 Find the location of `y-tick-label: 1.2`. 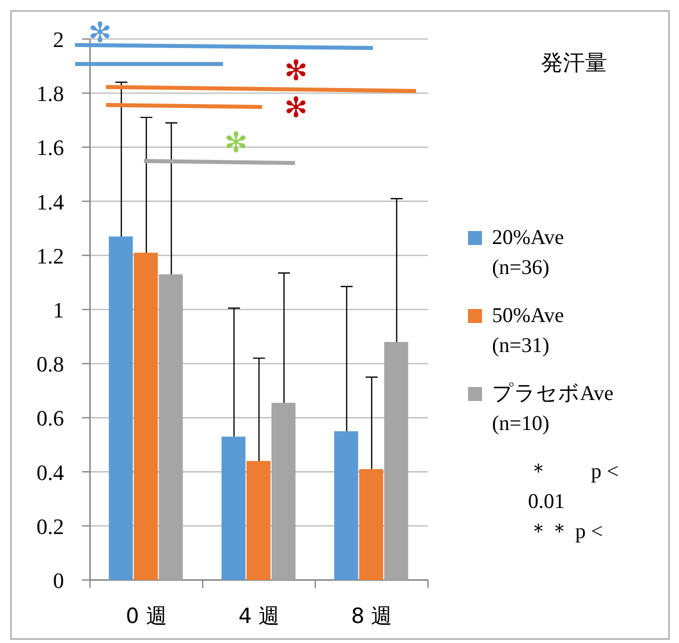

y-tick-label: 1.2 is located at coordinates (50, 255).